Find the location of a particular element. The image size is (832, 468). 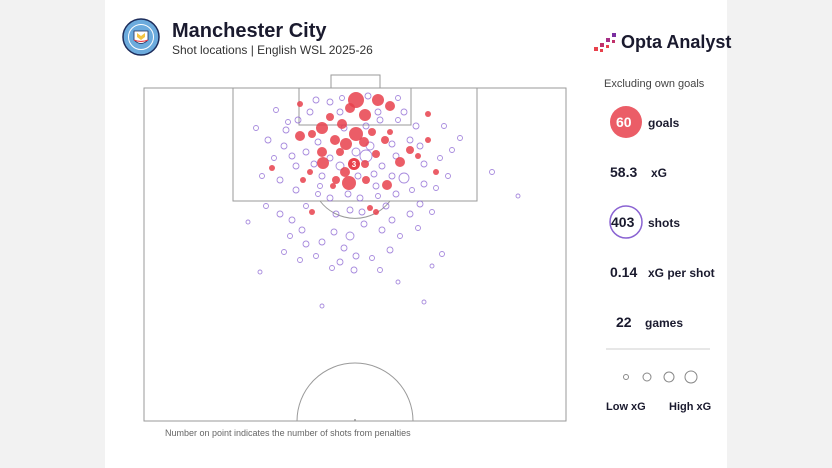

brand-name: Opta Analyst is located at coordinates (676, 42).